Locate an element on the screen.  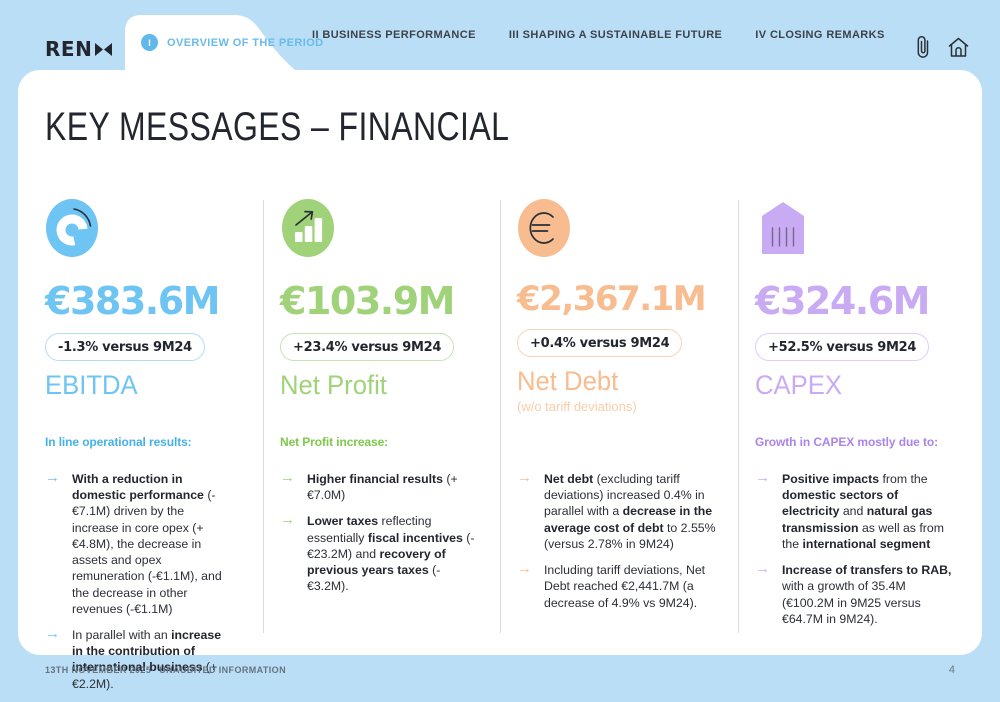
active-tab-label: OVERVIEW OF THE PERIOD is located at coordinates (245, 42).